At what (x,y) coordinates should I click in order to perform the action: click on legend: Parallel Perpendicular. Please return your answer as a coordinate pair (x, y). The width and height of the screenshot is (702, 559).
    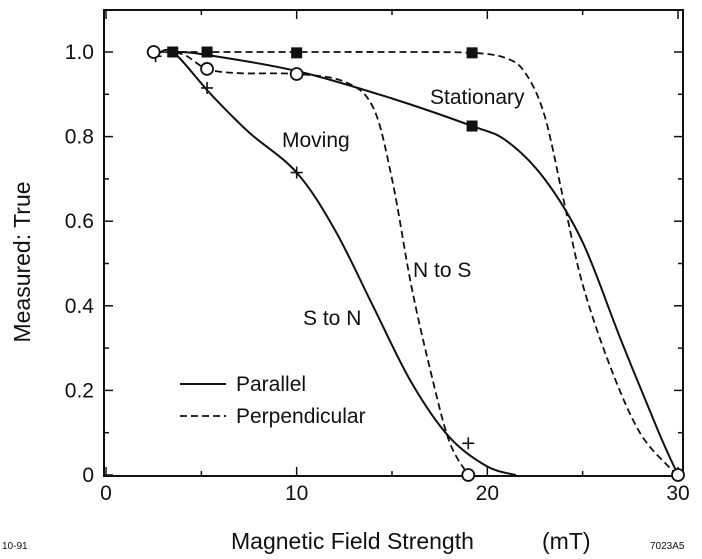
    Looking at the image, I should click on (273, 400).